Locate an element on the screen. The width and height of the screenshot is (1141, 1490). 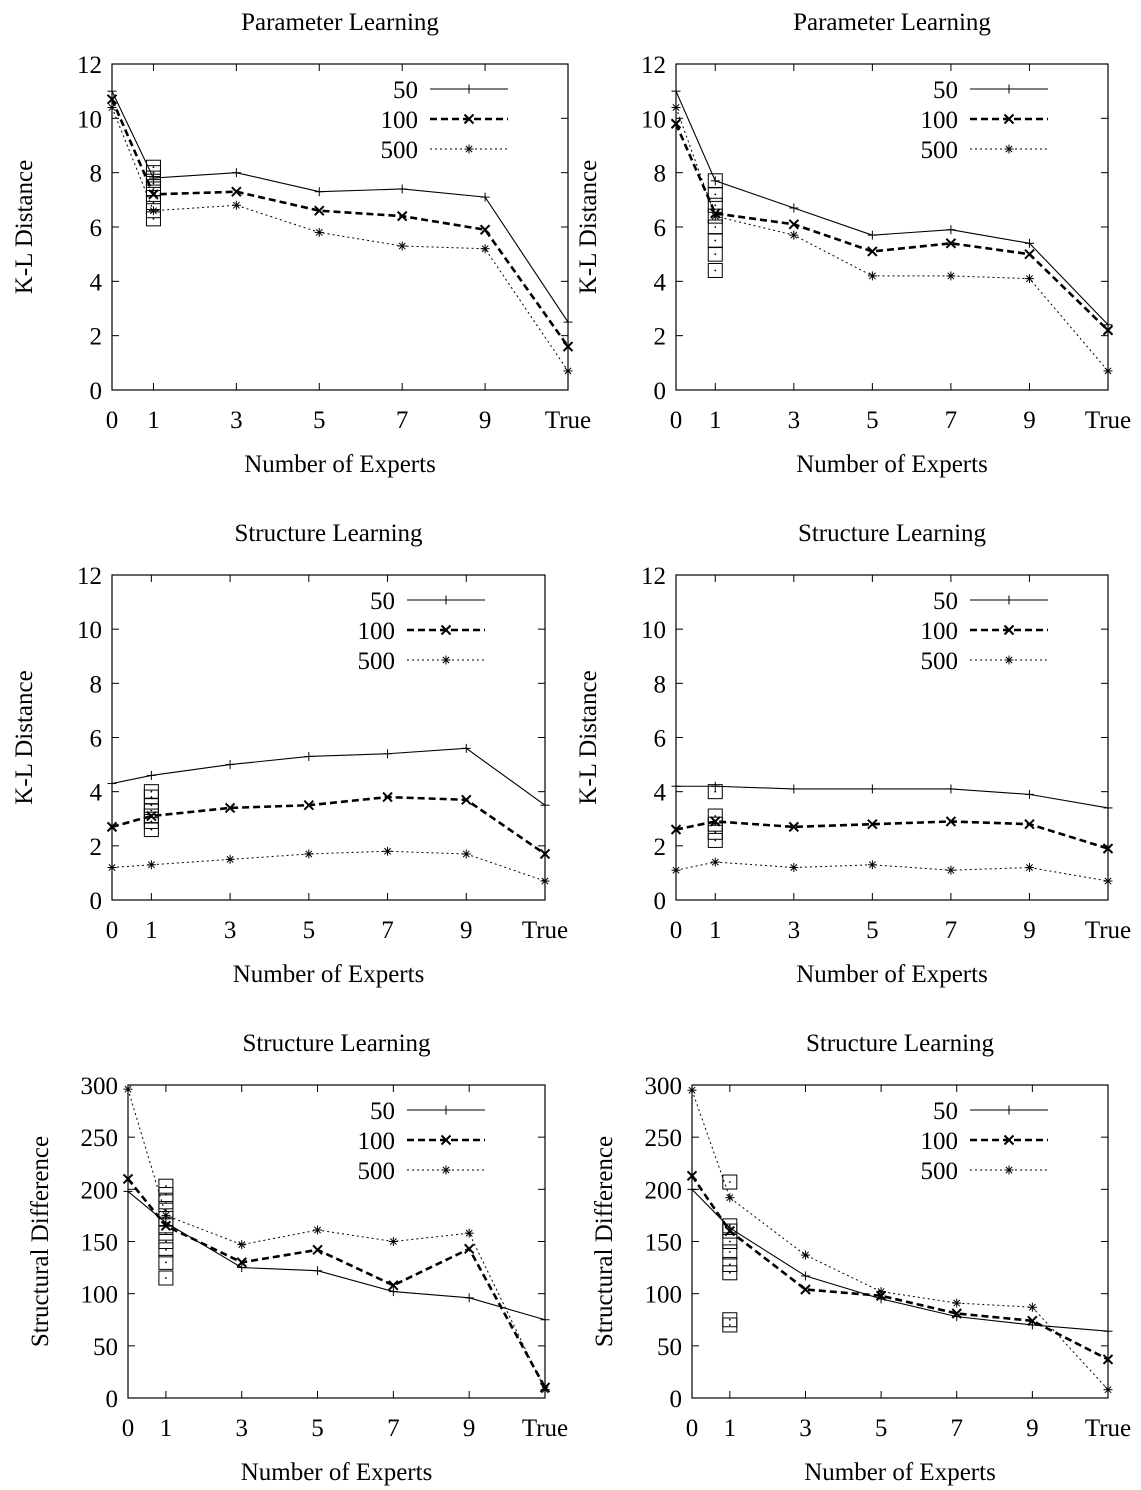
chart-title: Structure Learning is located at coordinates (892, 533).